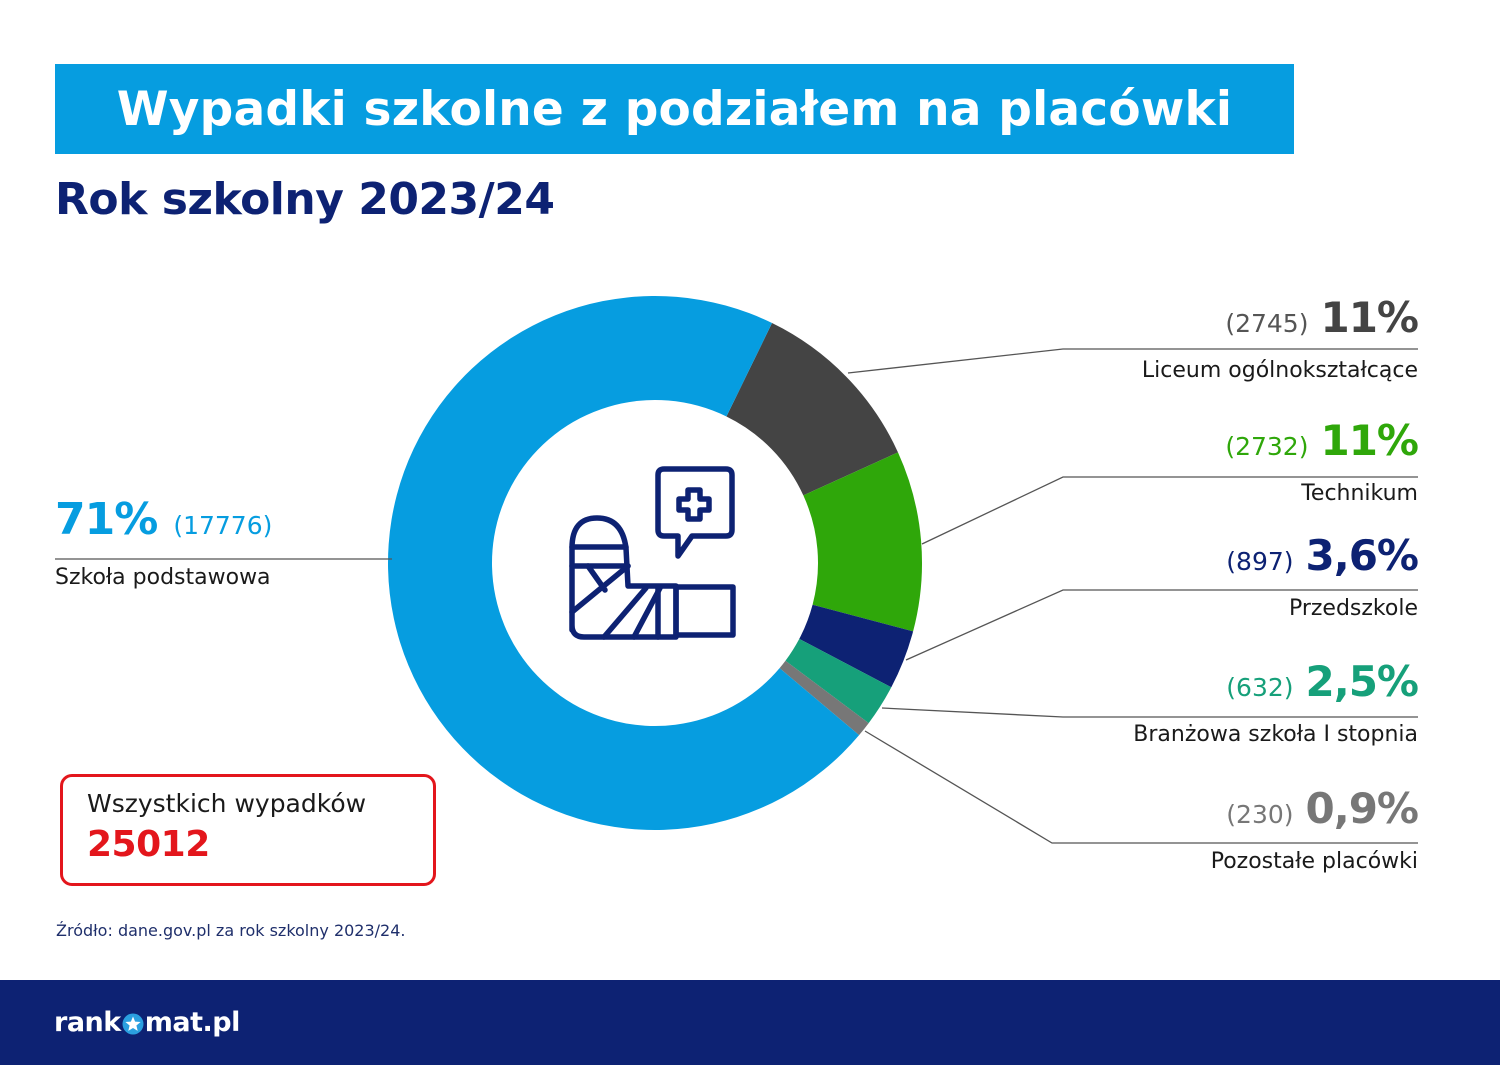 The height and width of the screenshot is (1065, 1500). Describe the element at coordinates (223, 525) in the screenshot. I see `count-szkola-podstawowa: (17776)` at that location.